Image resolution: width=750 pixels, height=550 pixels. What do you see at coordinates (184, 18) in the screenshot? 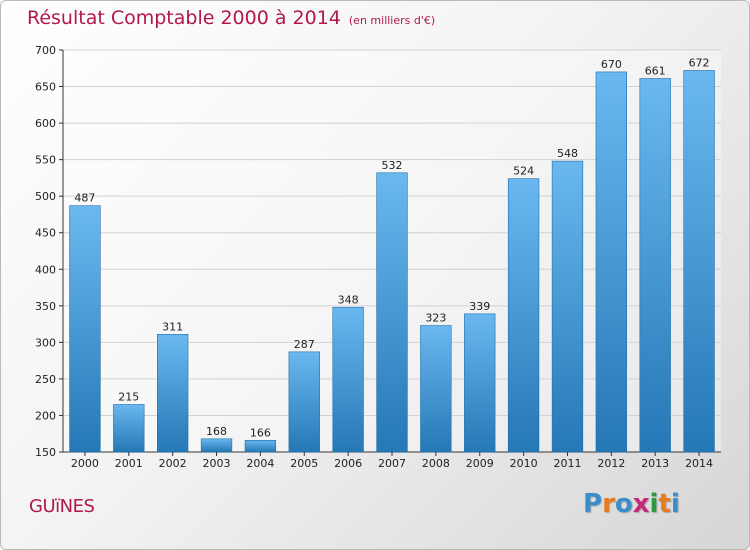
I see `chart-title: Résultat Comptable 2000 à 2014` at bounding box center [184, 18].